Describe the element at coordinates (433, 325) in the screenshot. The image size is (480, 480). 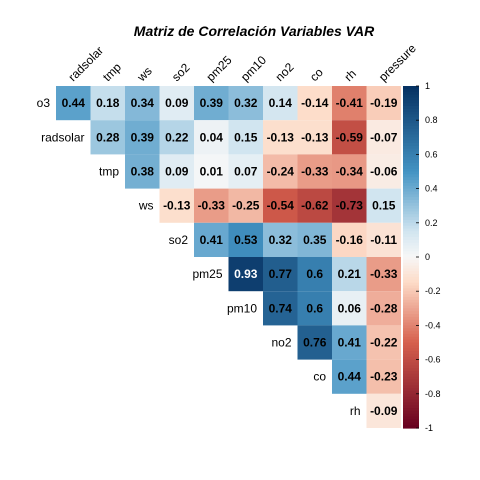
I see `colorbar-tick-label: -0.4` at that location.